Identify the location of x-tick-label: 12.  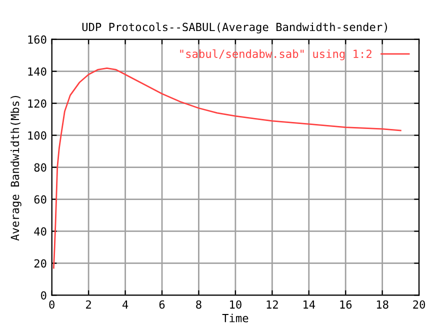
(272, 304).